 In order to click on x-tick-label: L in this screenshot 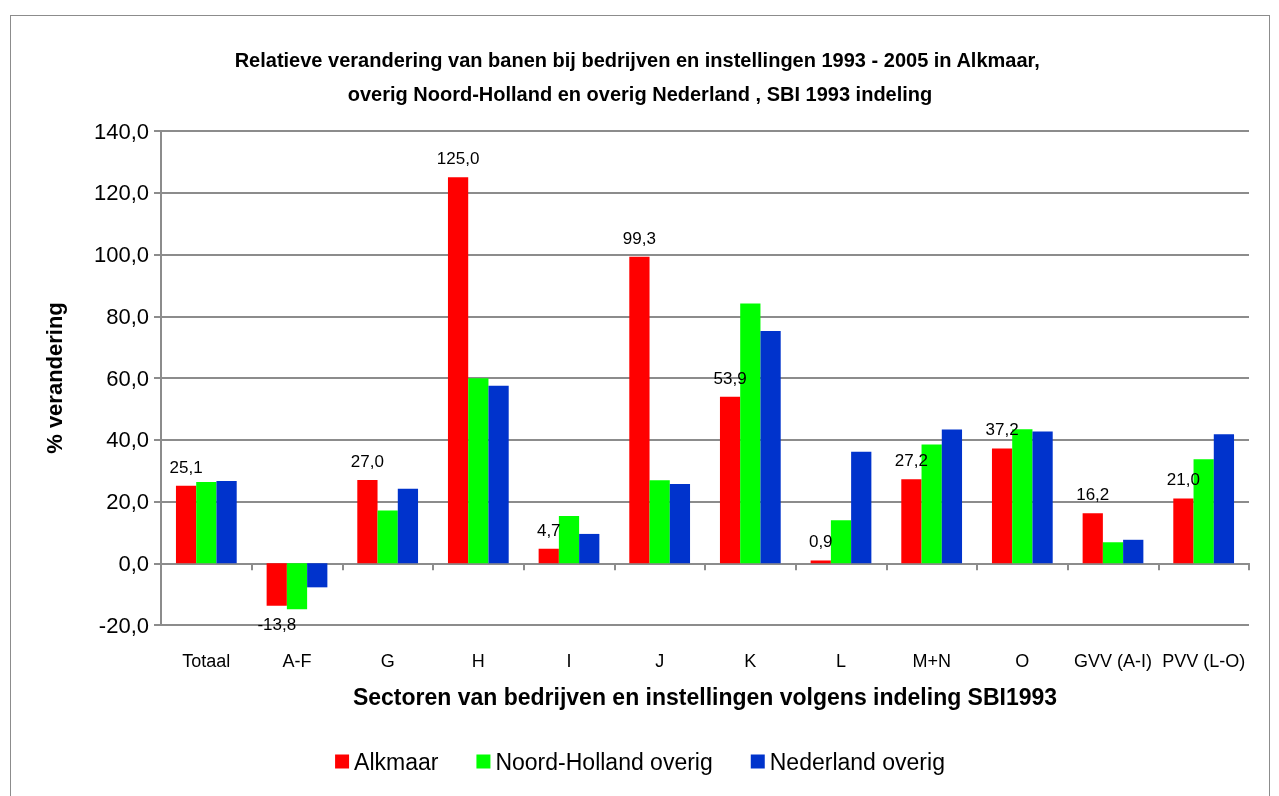, I will do `click(841, 661)`.